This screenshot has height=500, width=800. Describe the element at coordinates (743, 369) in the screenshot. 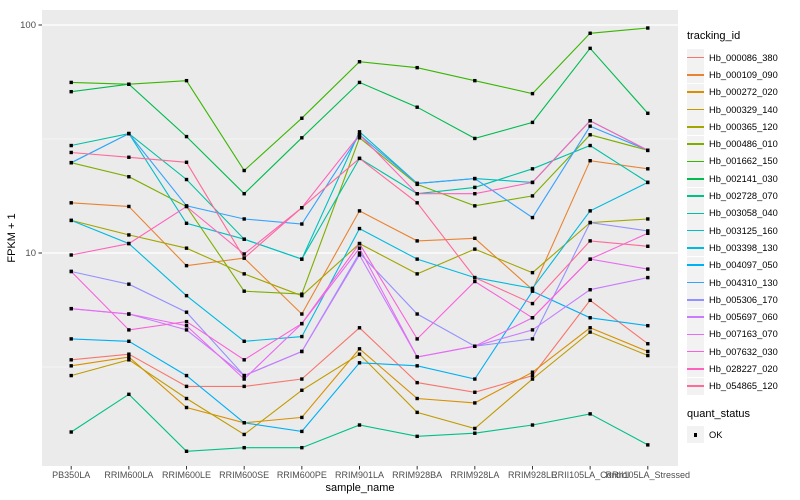

I see `legend-item-tracking: Hb_028227_020` at that location.